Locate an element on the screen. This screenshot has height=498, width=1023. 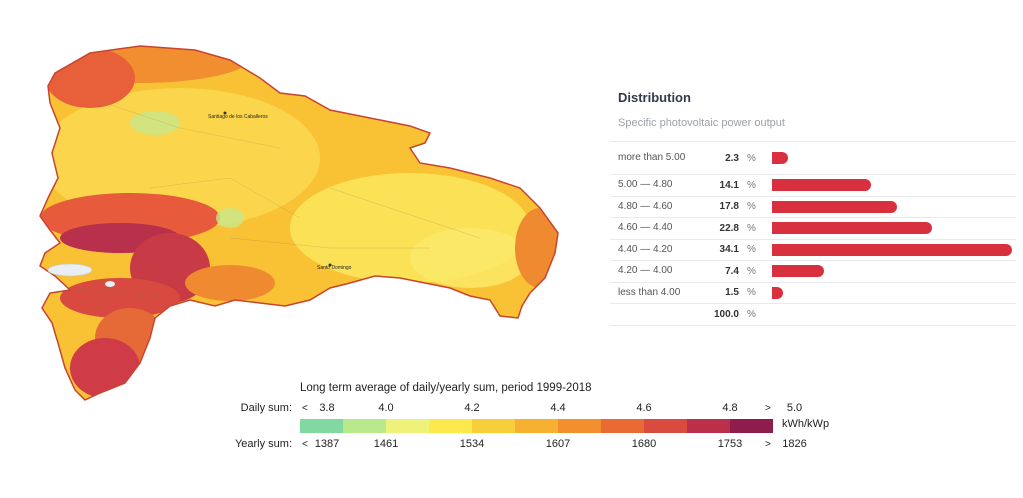
map-city-label: Santo Domingo is located at coordinates (334, 268).